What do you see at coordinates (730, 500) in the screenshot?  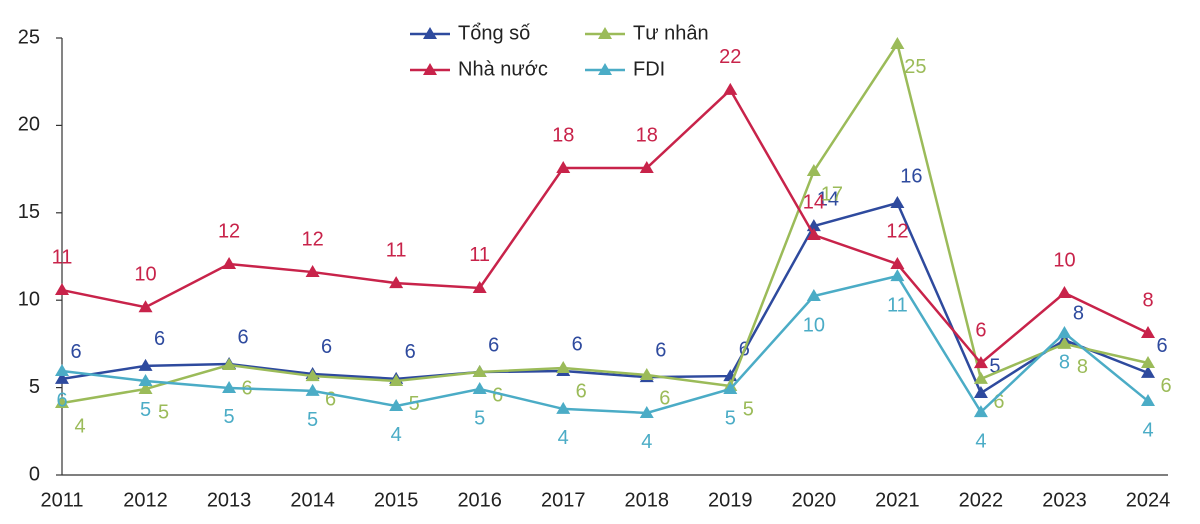 I see `x-tick-label: 2019` at bounding box center [730, 500].